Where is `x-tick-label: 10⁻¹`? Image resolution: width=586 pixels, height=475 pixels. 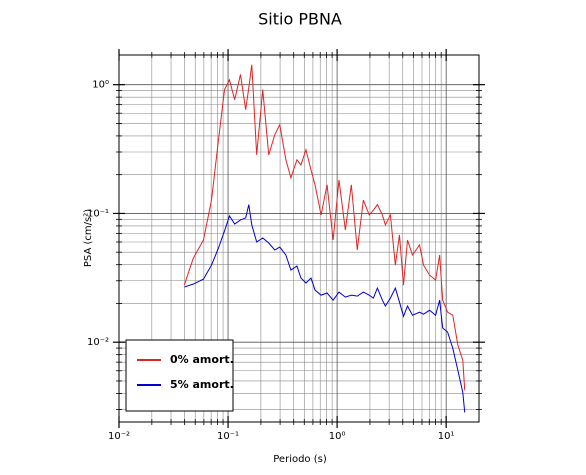 x-tick-label: 10⁻¹ is located at coordinates (228, 436).